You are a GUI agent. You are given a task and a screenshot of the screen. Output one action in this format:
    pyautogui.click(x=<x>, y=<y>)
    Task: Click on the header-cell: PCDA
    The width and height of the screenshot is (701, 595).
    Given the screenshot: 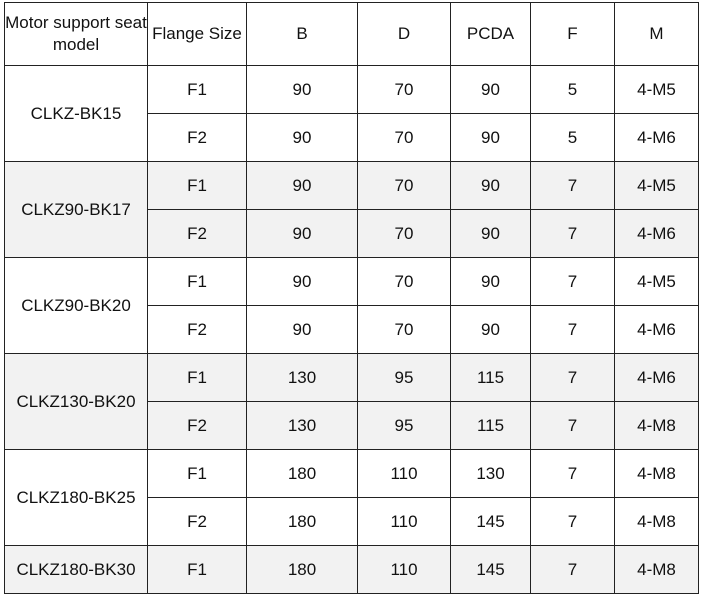 What is the action you would take?
    pyautogui.click(x=490, y=34)
    